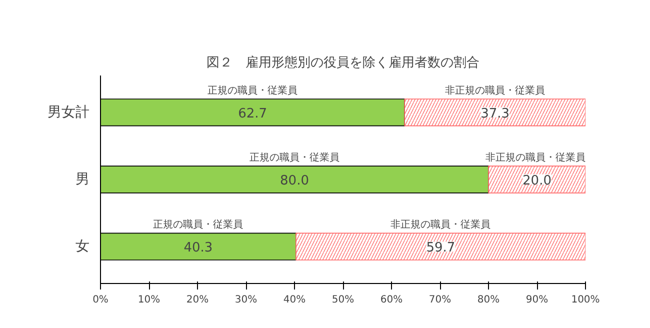  Describe the element at coordinates (294, 300) in the screenshot. I see `x-tick-label: 40%` at that location.